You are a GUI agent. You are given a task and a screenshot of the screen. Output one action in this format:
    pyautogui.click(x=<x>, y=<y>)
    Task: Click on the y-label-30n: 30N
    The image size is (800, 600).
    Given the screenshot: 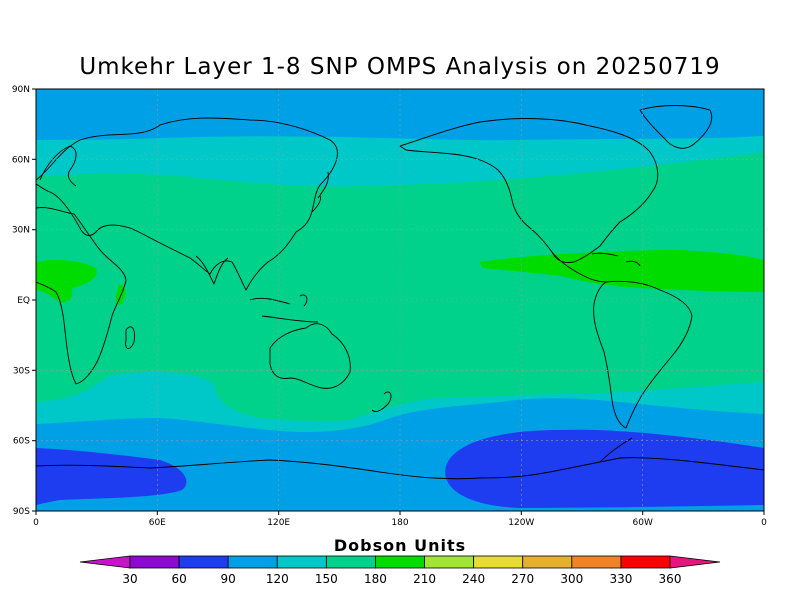 What is the action you would take?
    pyautogui.click(x=21, y=231)
    